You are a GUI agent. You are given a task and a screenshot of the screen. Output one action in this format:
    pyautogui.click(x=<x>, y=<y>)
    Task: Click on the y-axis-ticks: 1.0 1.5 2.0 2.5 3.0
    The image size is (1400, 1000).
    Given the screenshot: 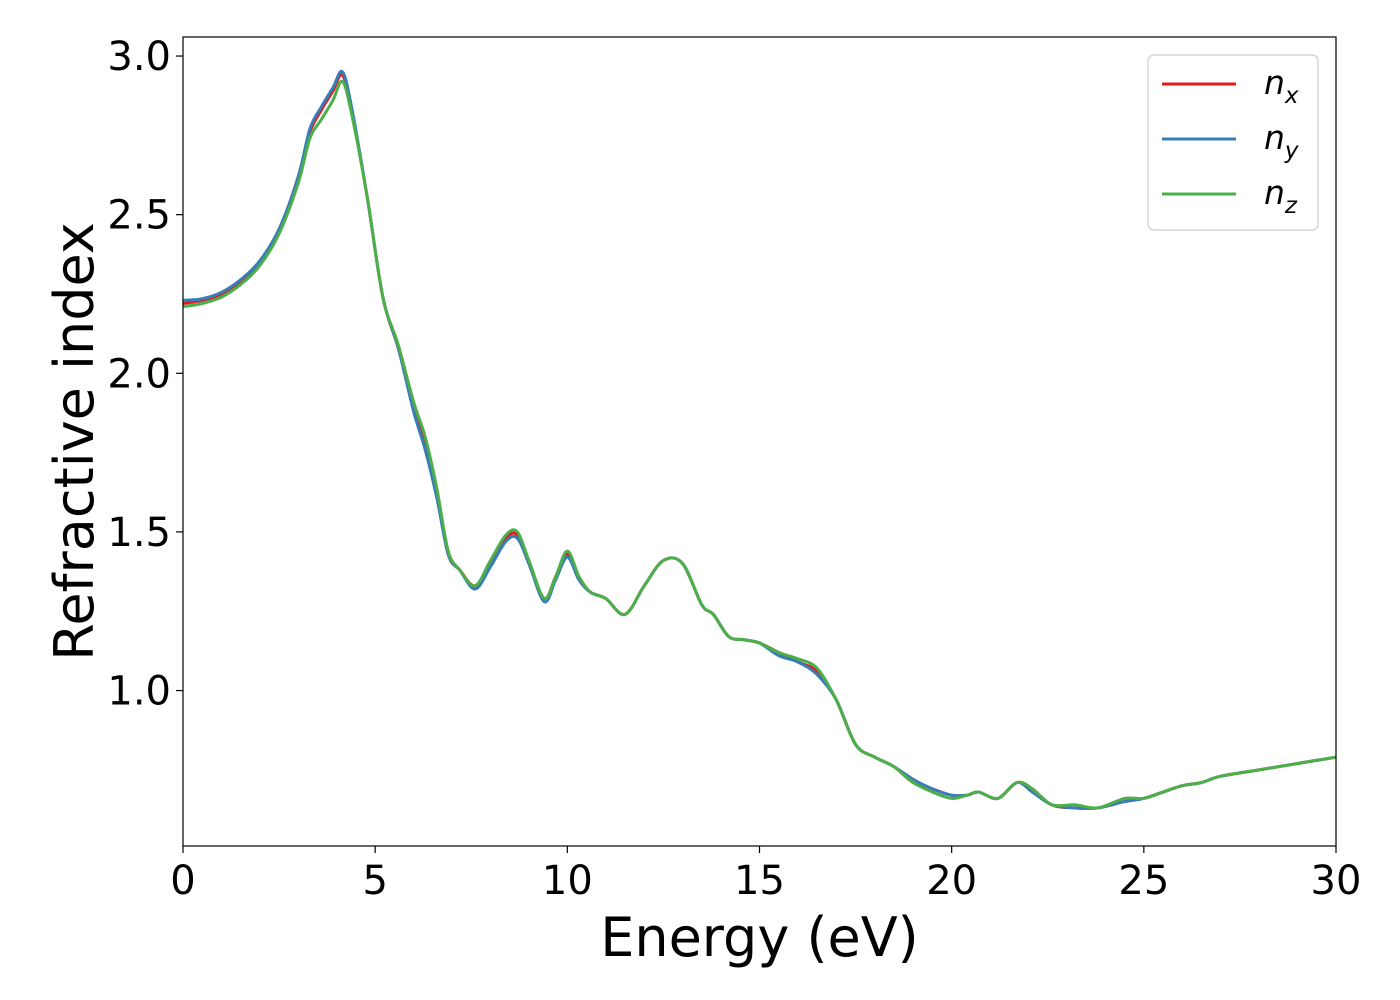 What is the action you would take?
    pyautogui.click(x=145, y=374)
    